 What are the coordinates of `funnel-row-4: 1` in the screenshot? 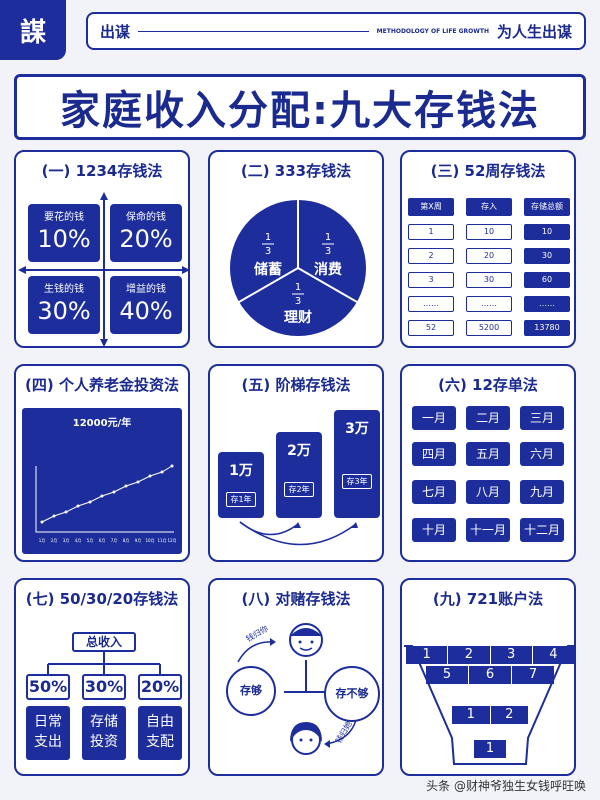 It's located at (490, 749).